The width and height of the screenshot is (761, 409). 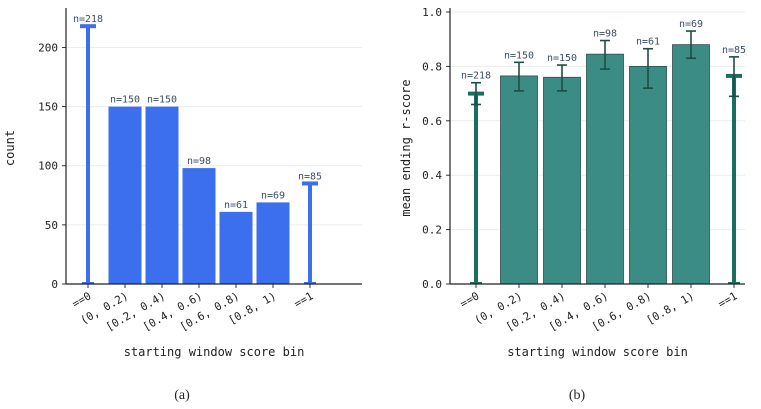 I want to click on y-tick-label: 0.2, so click(x=432, y=230).